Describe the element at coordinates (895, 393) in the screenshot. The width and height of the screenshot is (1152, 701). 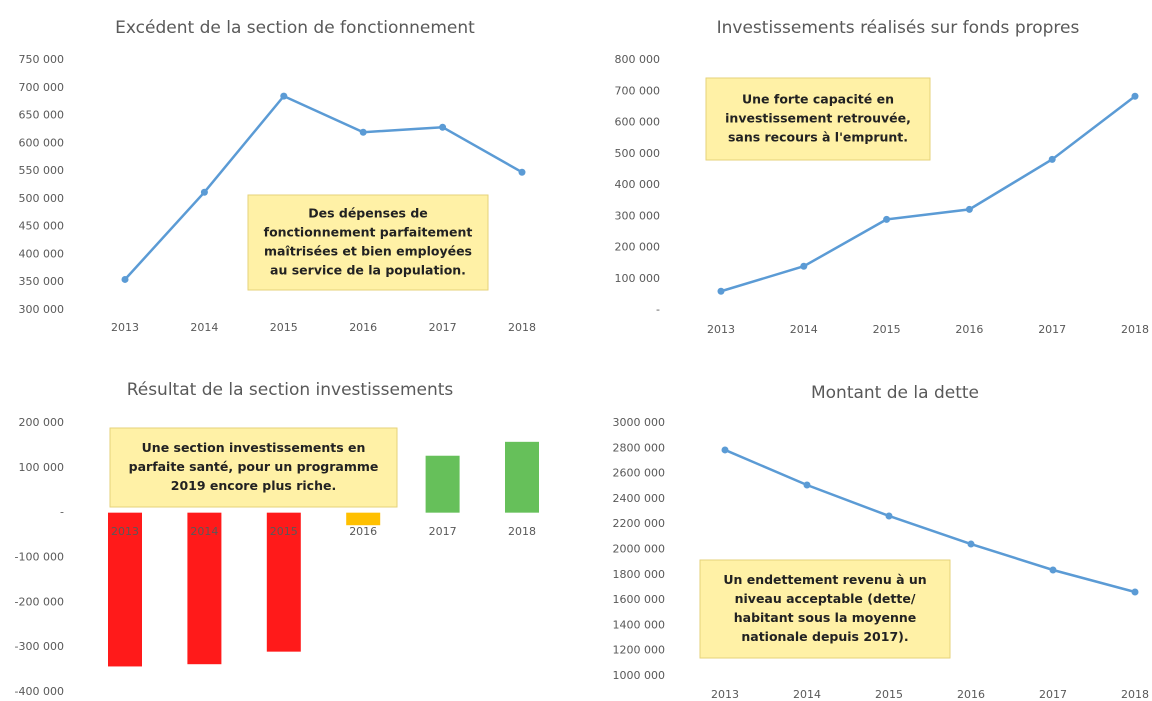
I see `chart-title: Montant de la dette` at that location.